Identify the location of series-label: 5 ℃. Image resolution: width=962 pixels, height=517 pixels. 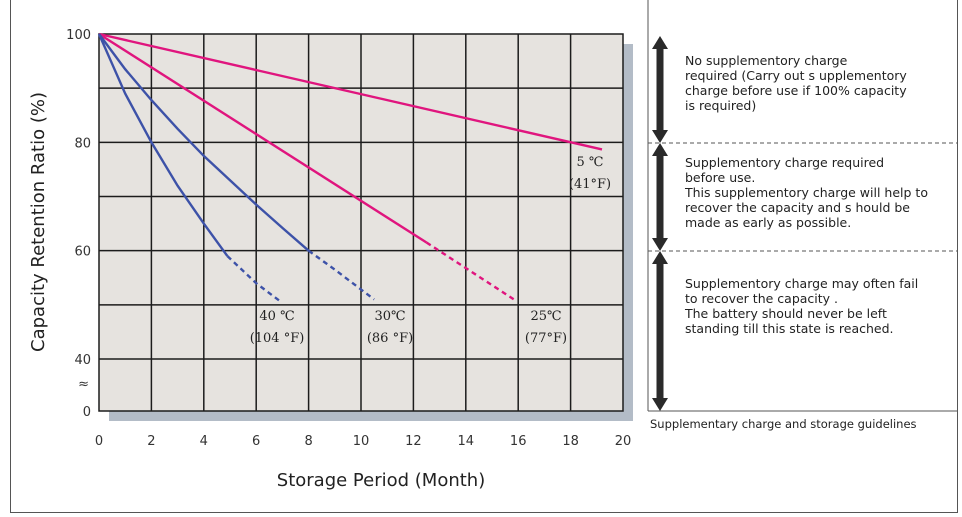
(590, 162).